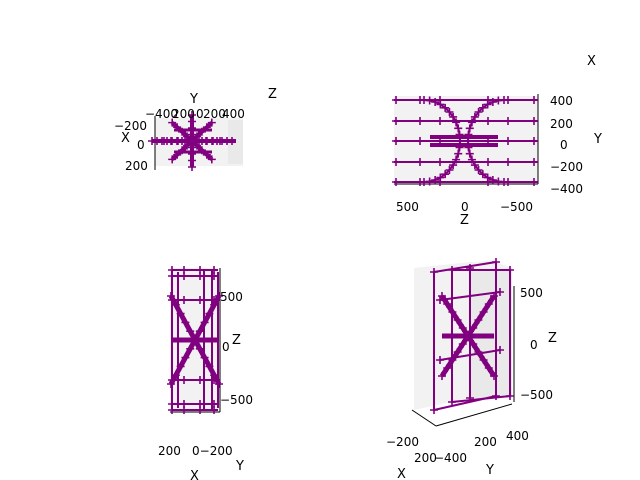 The height and width of the screenshot is (480, 640). What do you see at coordinates (136, 166) in the screenshot?
I see `tick-left-2: 200` at bounding box center [136, 166].